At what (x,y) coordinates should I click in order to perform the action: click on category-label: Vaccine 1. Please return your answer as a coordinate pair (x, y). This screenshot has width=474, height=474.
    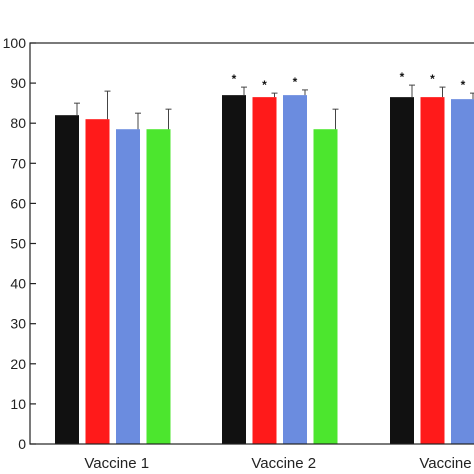
    Looking at the image, I should click on (116, 463).